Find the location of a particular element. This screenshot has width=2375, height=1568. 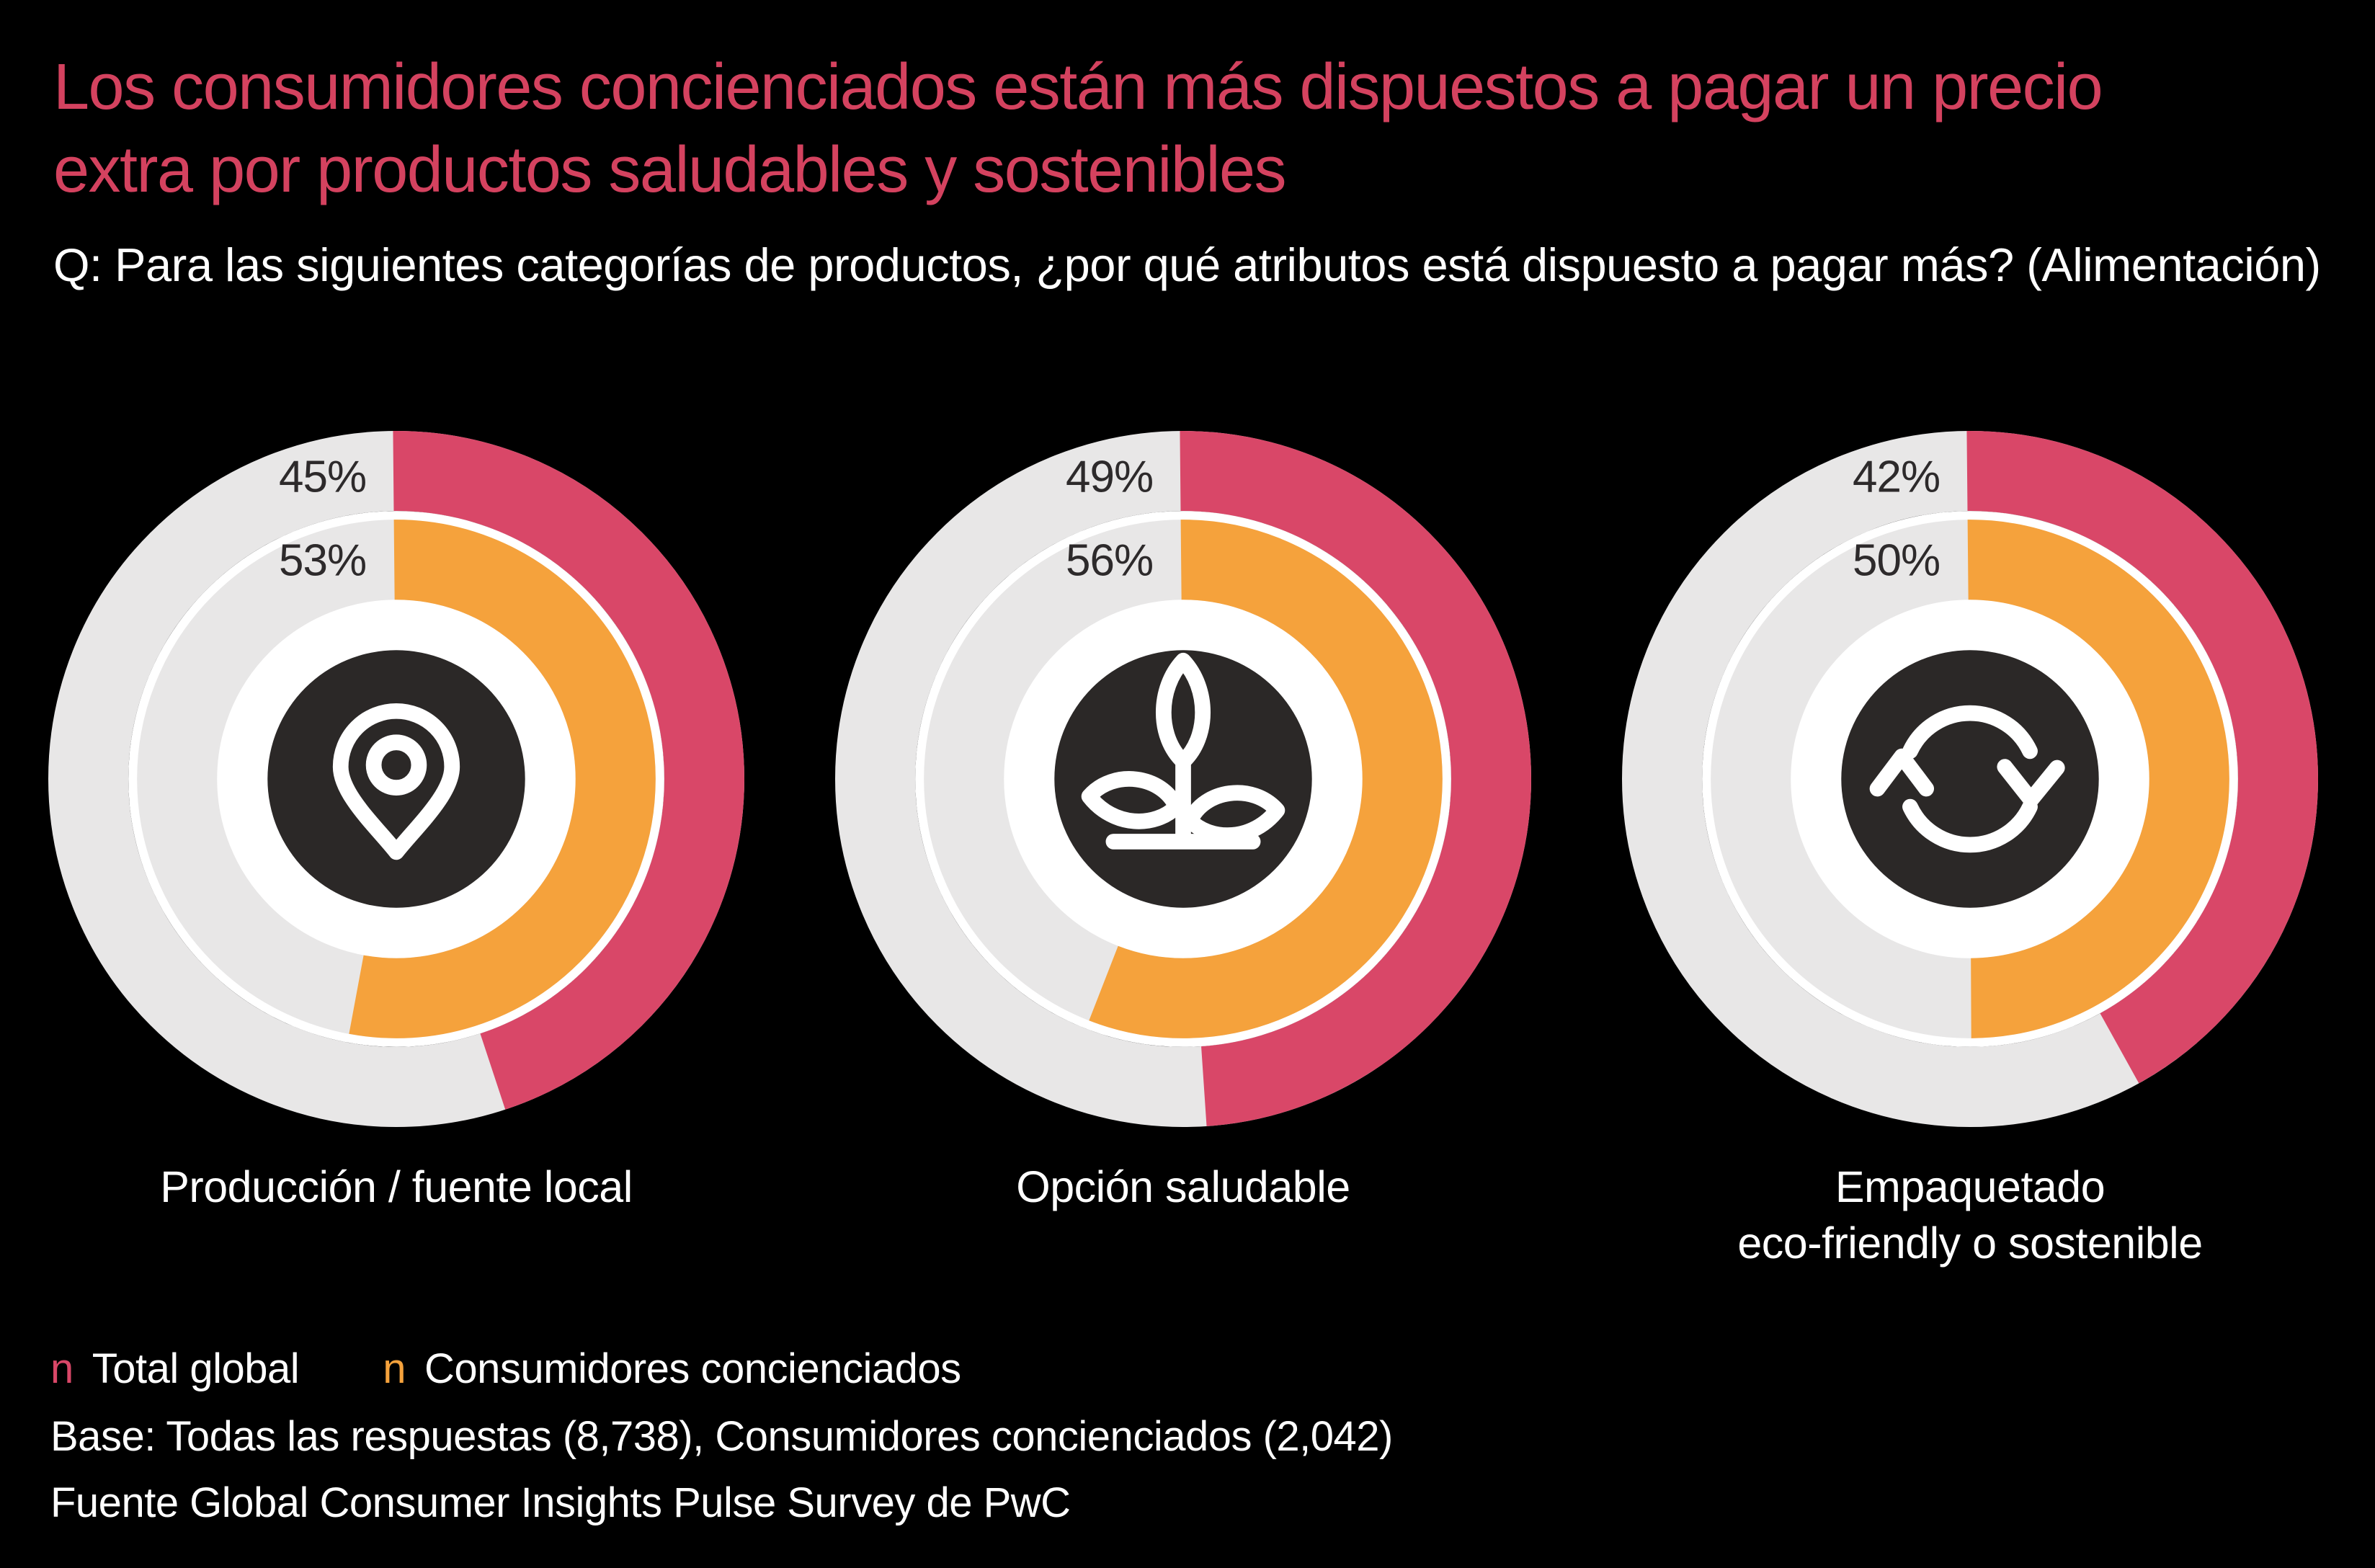

donut-chart: 45% 53% is located at coordinates (396, 779).